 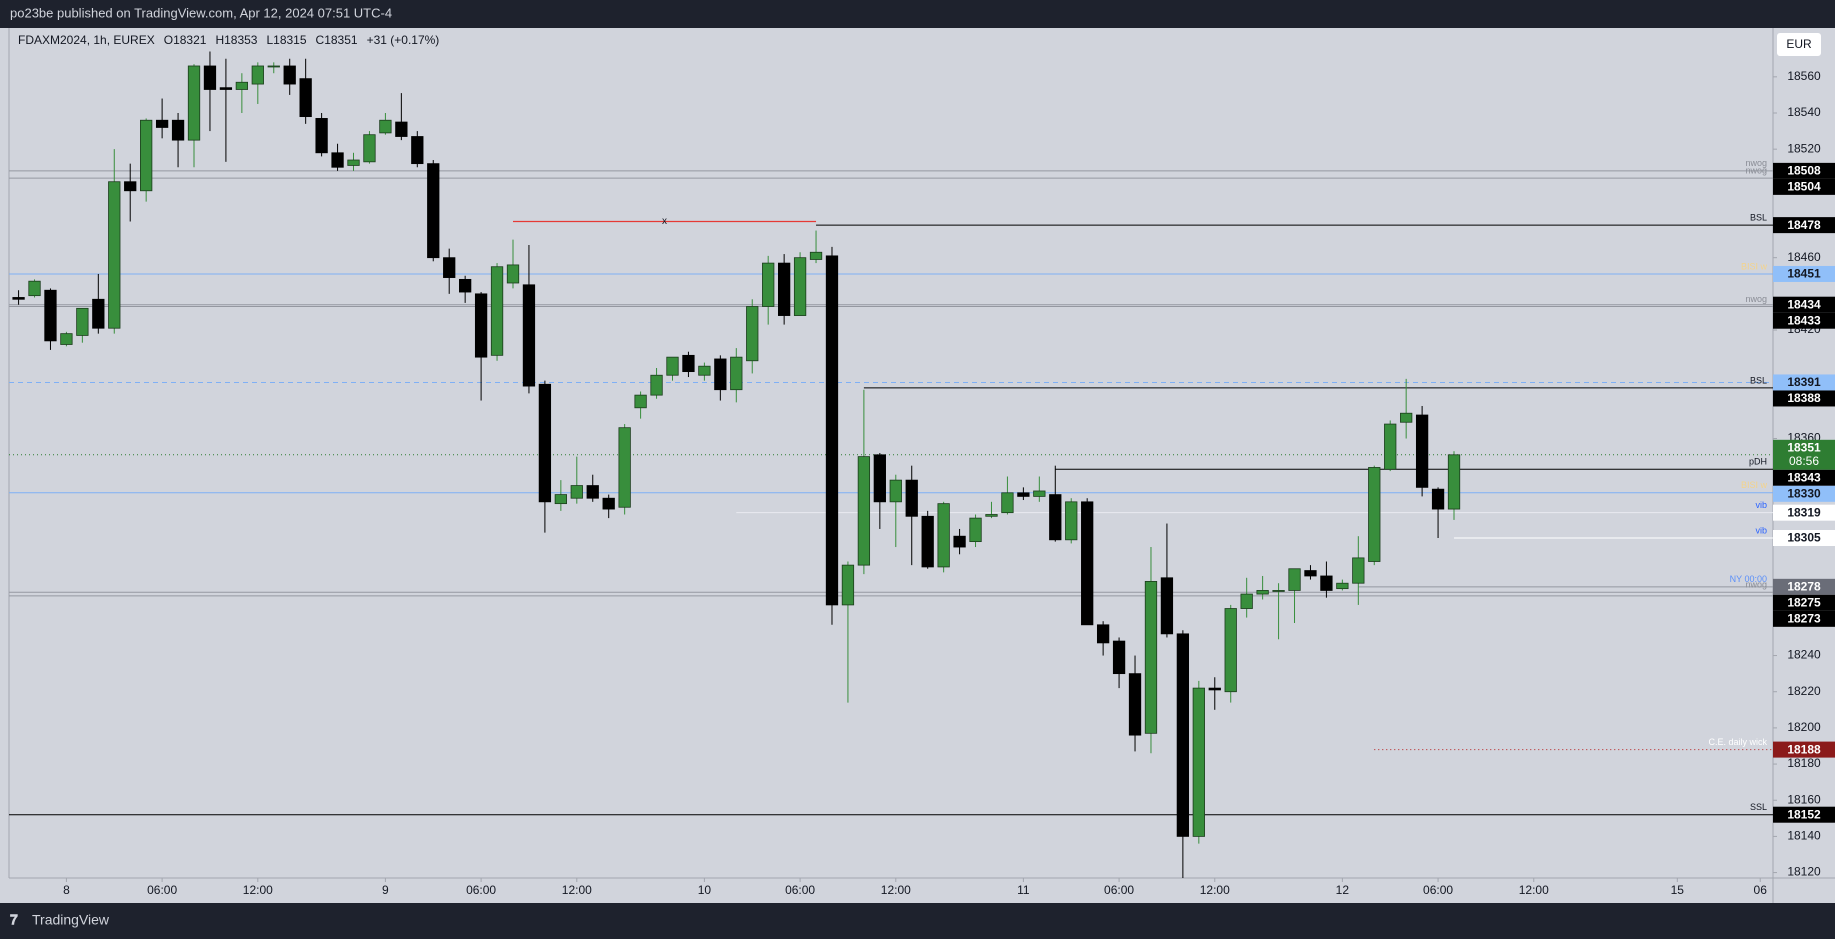 What do you see at coordinates (1804, 112) in the screenshot?
I see `y-tick-label: 18540` at bounding box center [1804, 112].